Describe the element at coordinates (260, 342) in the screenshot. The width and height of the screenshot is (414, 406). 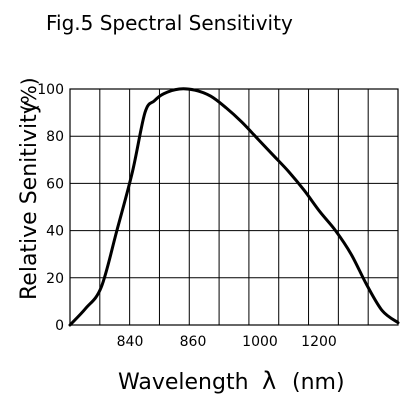
I see `x-tick-label: 1000` at that location.